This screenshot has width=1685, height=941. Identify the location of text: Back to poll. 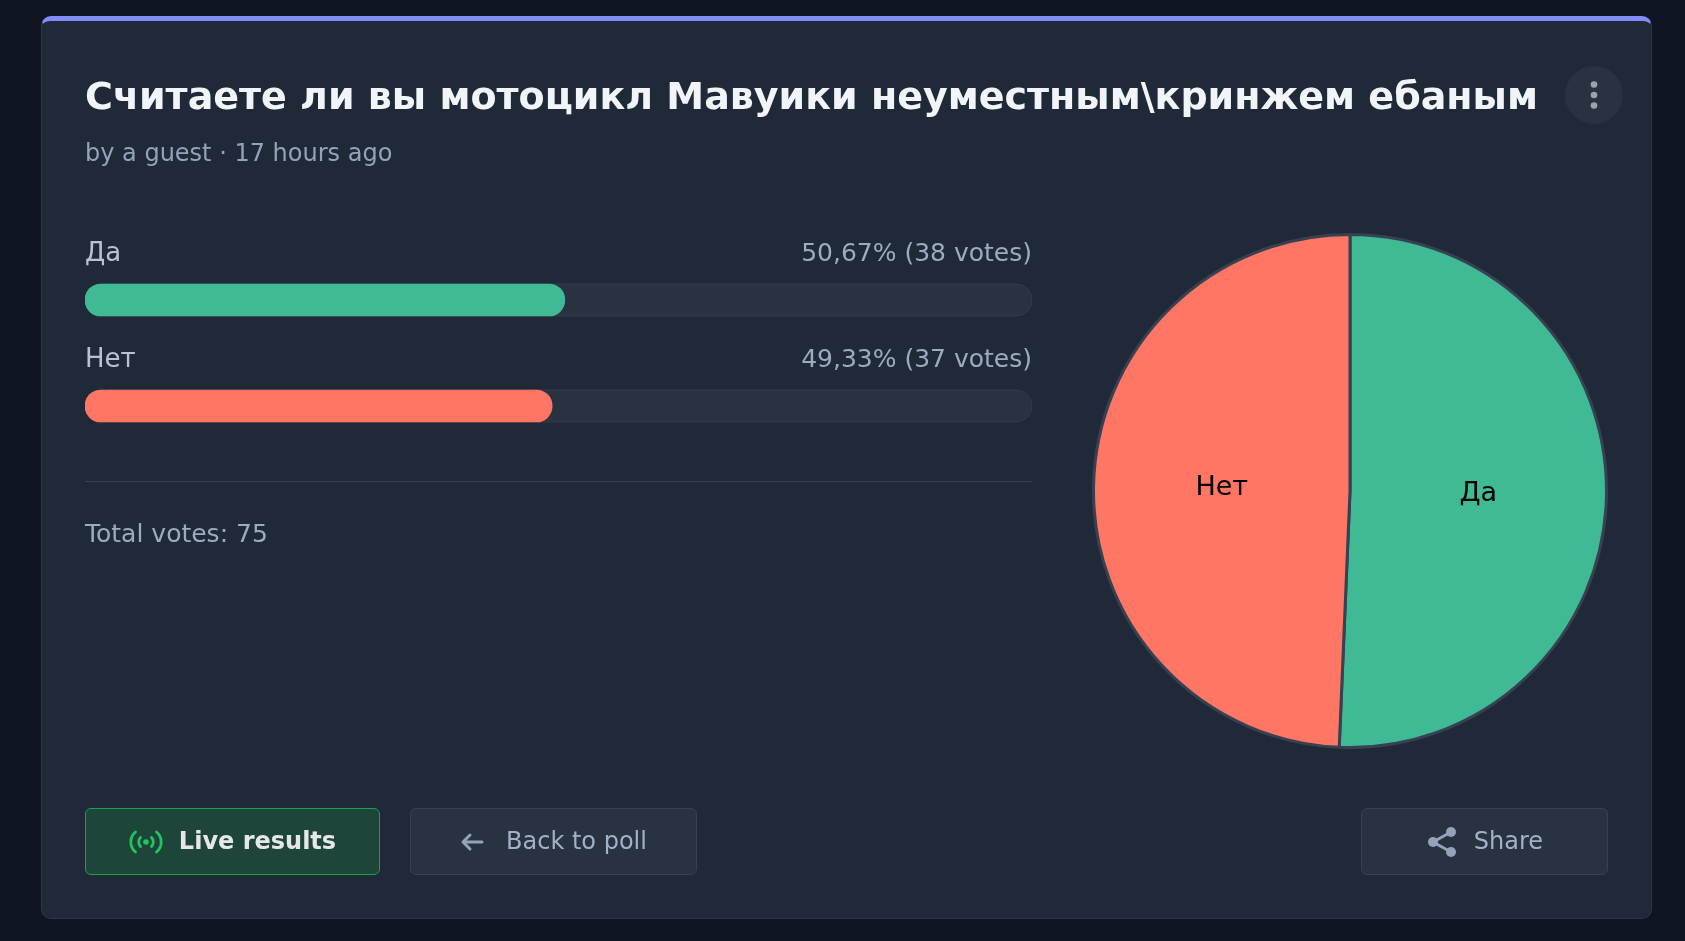
(576, 841).